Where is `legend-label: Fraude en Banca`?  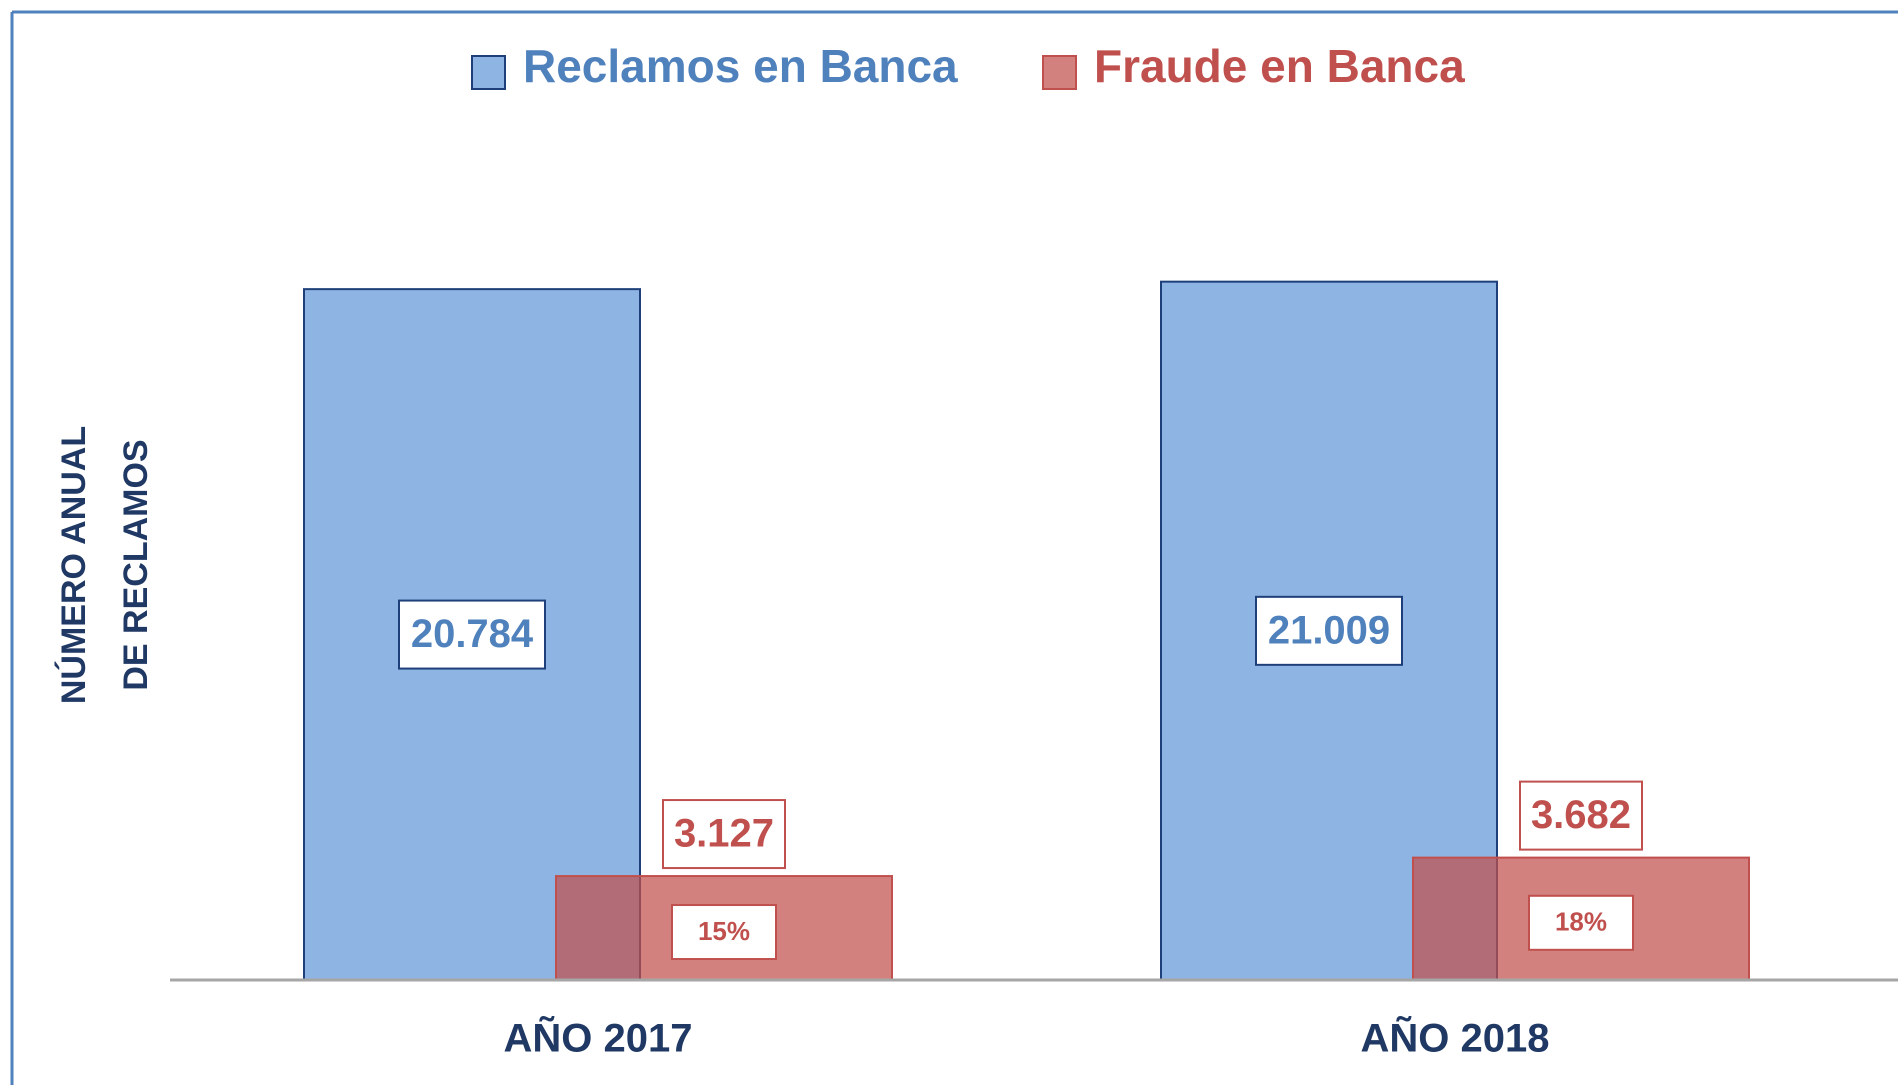
legend-label: Fraude en Banca is located at coordinates (1279, 66).